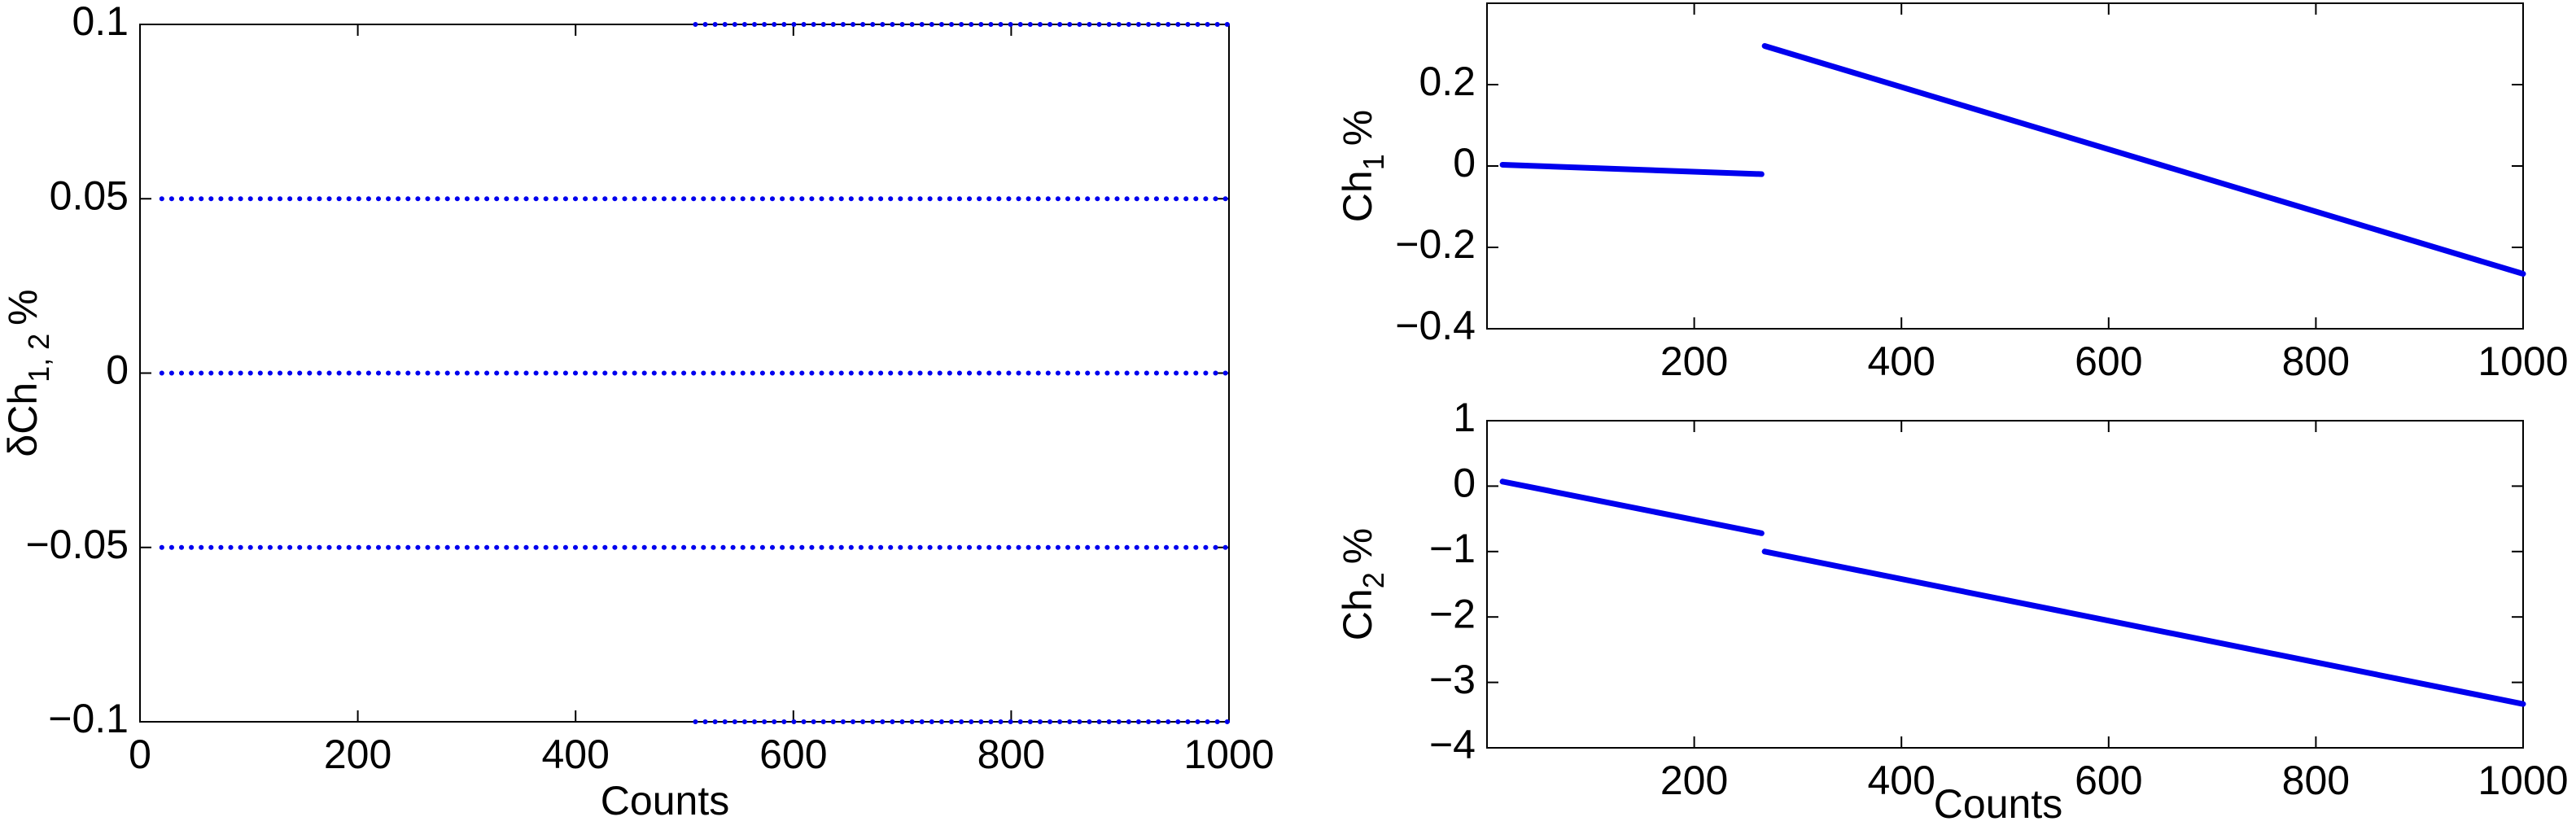 The height and width of the screenshot is (830, 2576). Describe the element at coordinates (1452, 548) in the screenshot. I see `y-tick-label: −1` at that location.